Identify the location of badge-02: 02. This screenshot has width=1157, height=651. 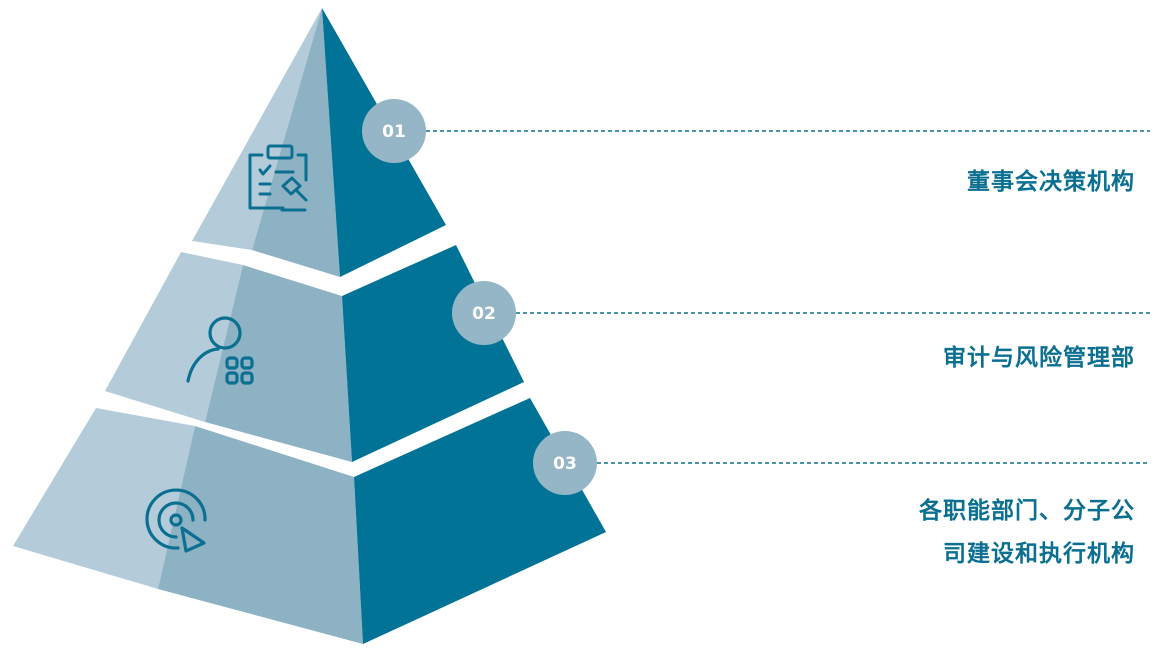
(484, 313).